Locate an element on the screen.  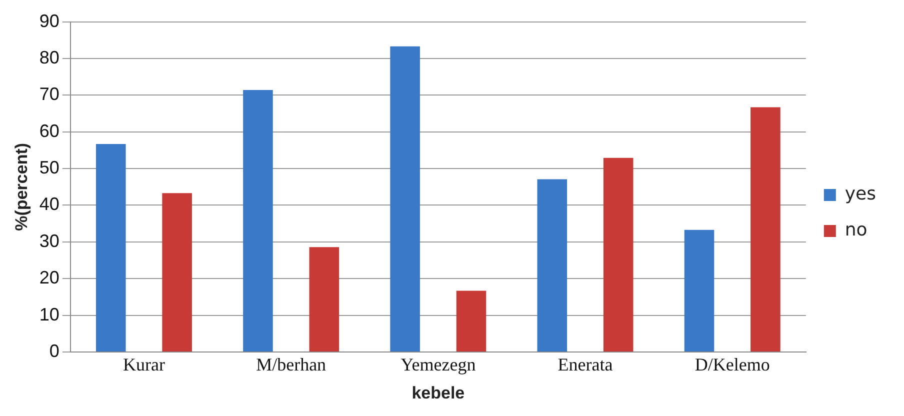
x-tick-label: M/berhan is located at coordinates (291, 364).